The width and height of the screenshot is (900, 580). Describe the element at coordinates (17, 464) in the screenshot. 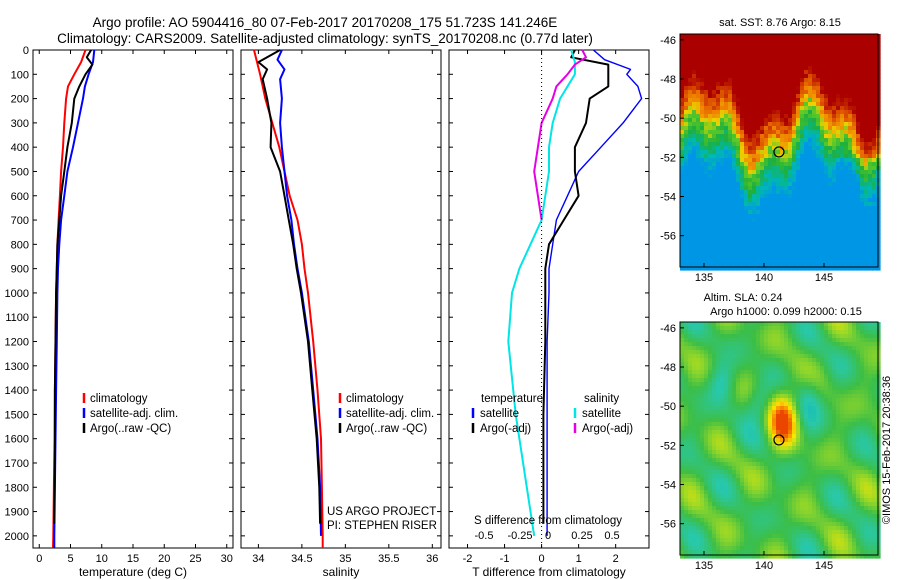

I see `y-tick-label: 1700` at that location.